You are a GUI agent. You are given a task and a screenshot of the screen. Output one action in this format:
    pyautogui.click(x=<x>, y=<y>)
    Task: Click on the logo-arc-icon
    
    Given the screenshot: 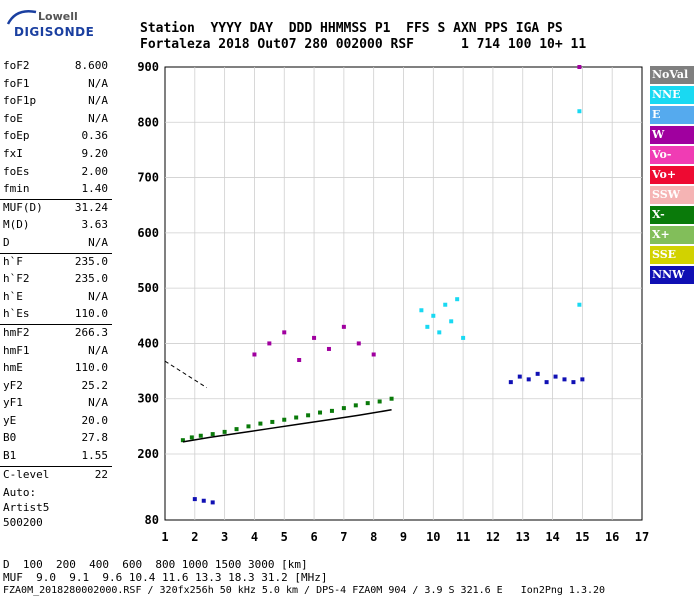 What is the action you would take?
    pyautogui.click(x=21, y=17)
    